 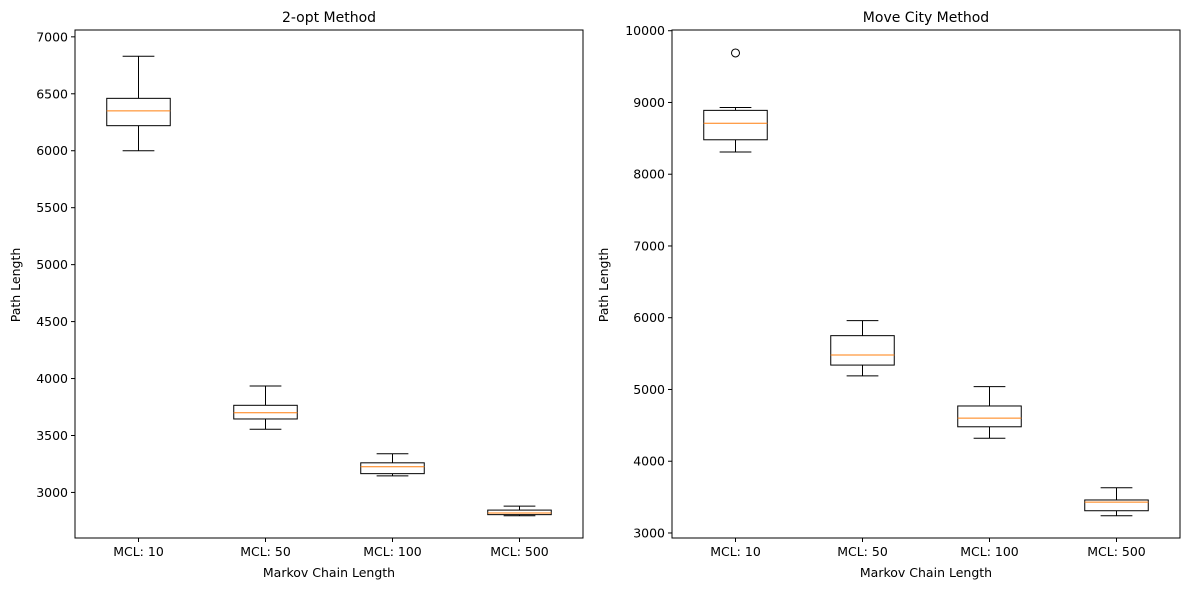 What do you see at coordinates (52, 93) in the screenshot?
I see `y-tick-label: 6500` at bounding box center [52, 93].